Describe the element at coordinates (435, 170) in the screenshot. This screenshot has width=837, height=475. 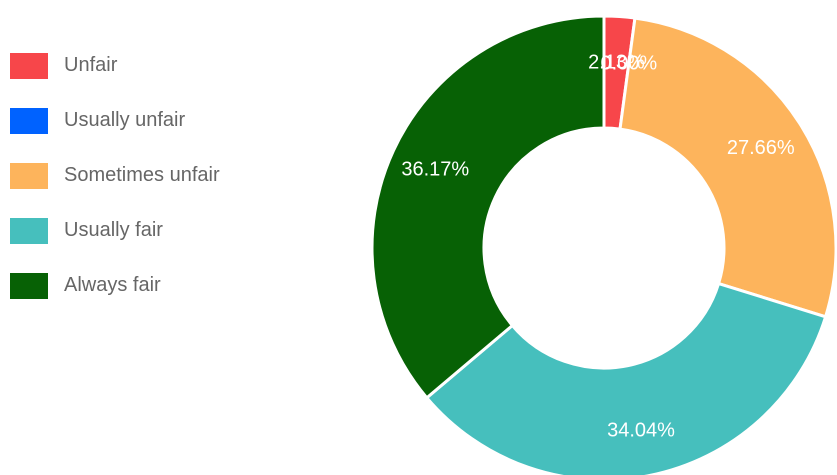
I see `slice-label-always-fair: 36.17%` at that location.